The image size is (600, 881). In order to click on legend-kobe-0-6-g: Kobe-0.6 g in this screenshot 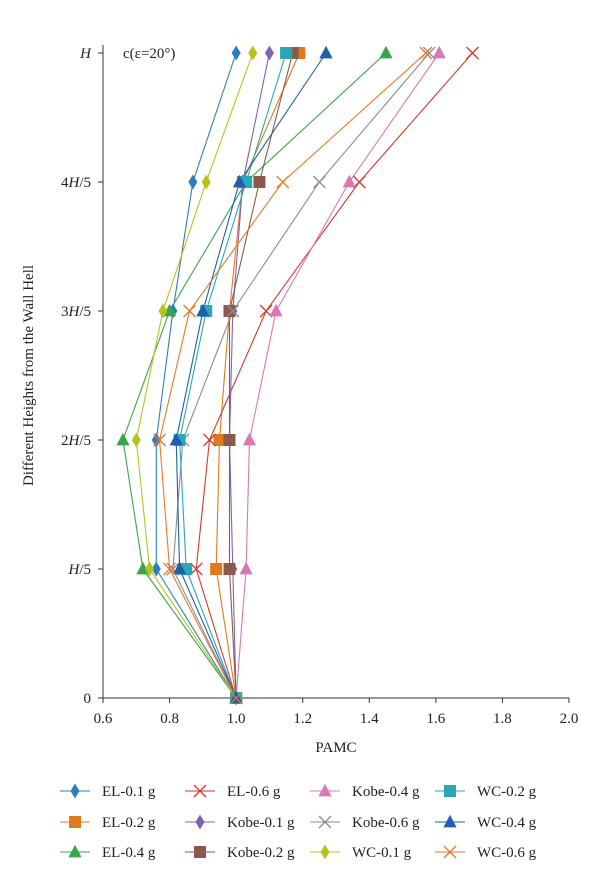, I will do `click(365, 823)`.